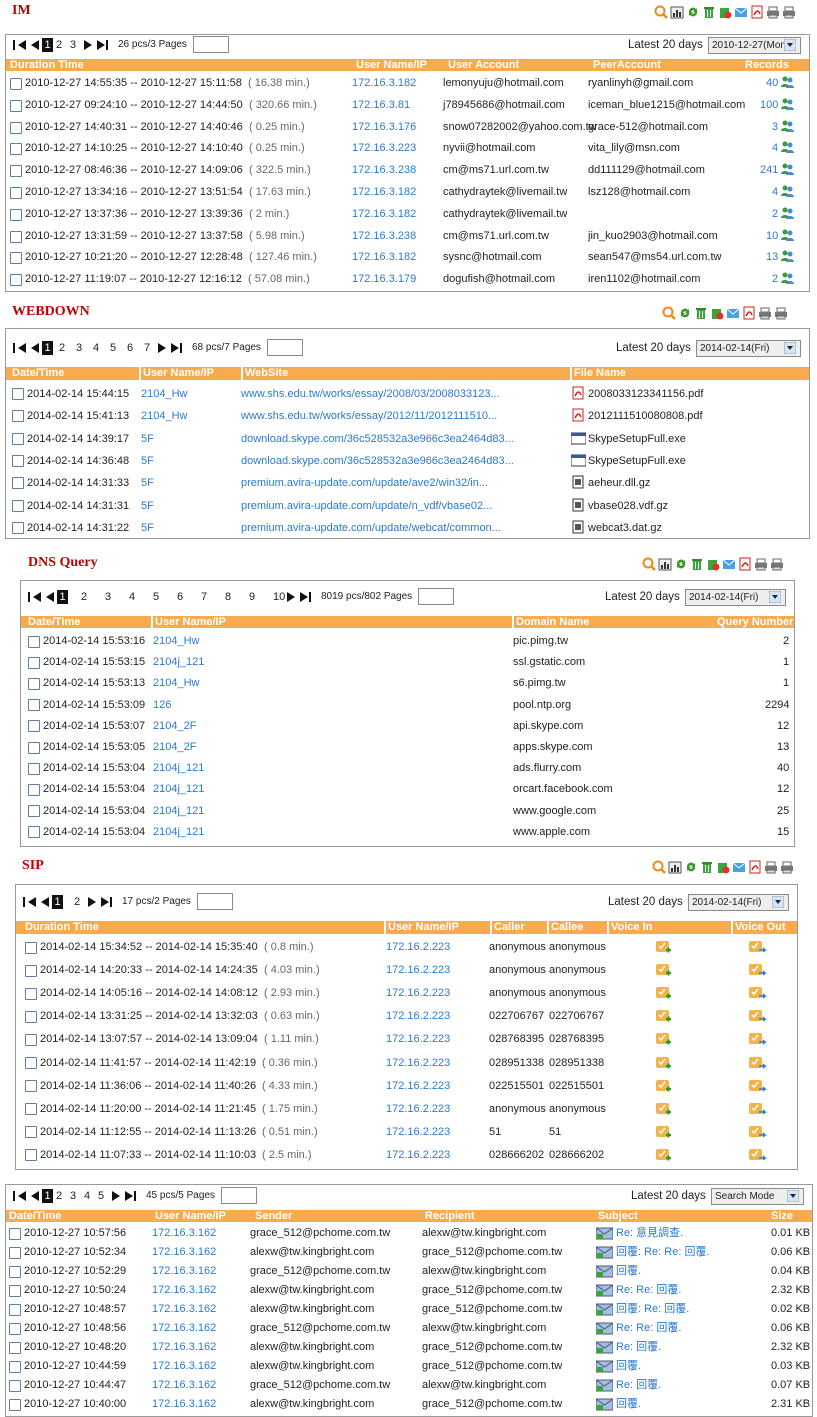  Describe the element at coordinates (775, 126) in the screenshot. I see `cell-records: 3` at that location.